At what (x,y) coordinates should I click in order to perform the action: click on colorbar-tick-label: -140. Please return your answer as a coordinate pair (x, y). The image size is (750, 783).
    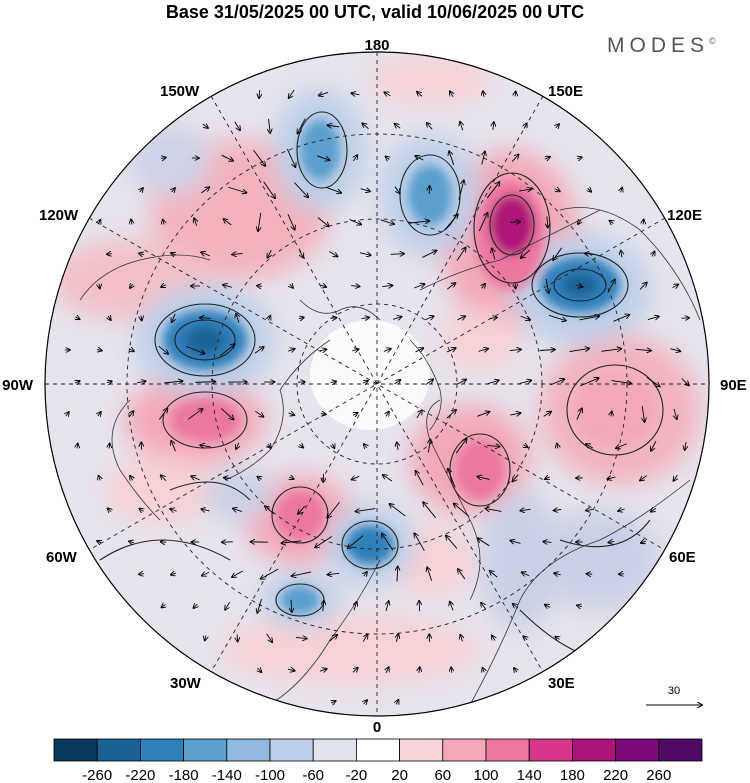
    Looking at the image, I should click on (227, 775).